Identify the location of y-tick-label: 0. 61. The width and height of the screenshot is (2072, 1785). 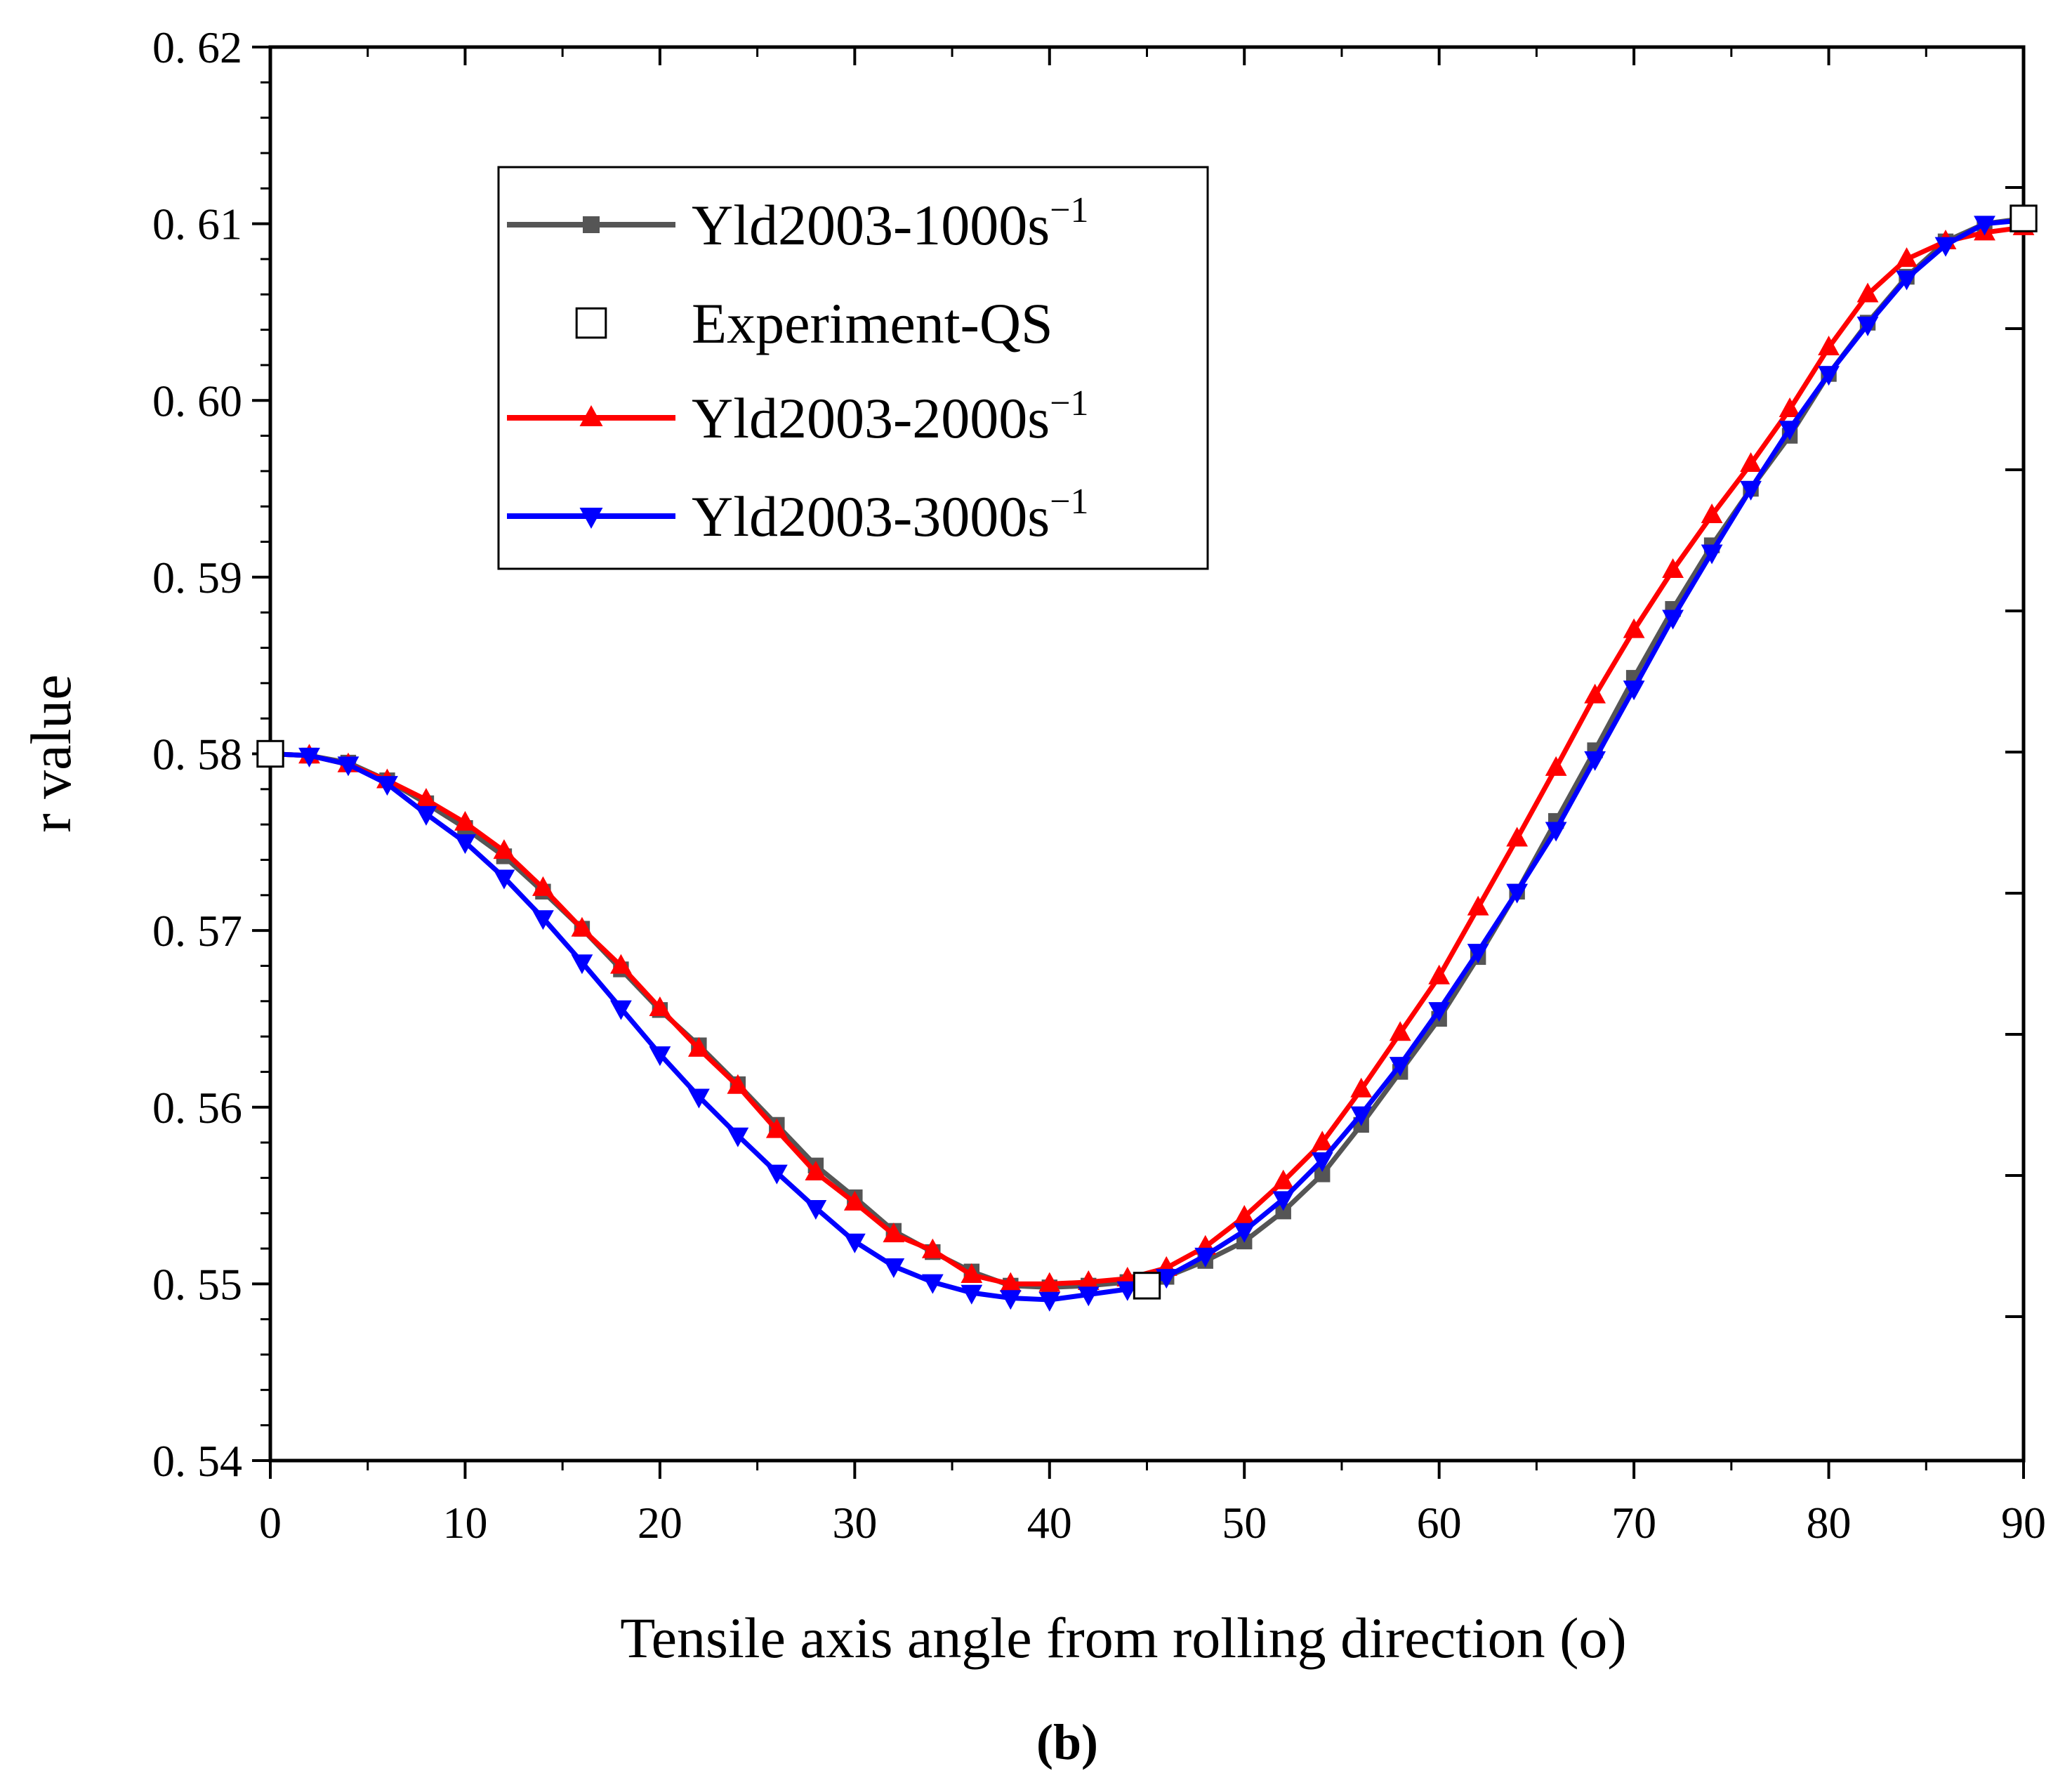
(197, 224).